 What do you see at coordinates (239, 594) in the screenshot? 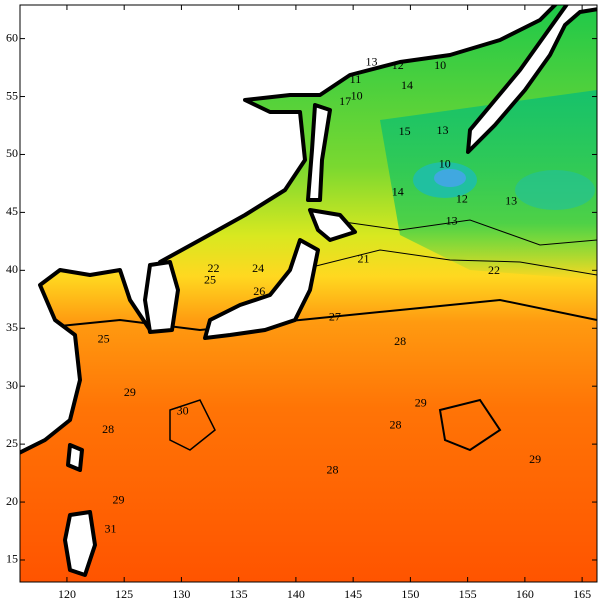
I see `x-tick-label: 135` at bounding box center [239, 594].